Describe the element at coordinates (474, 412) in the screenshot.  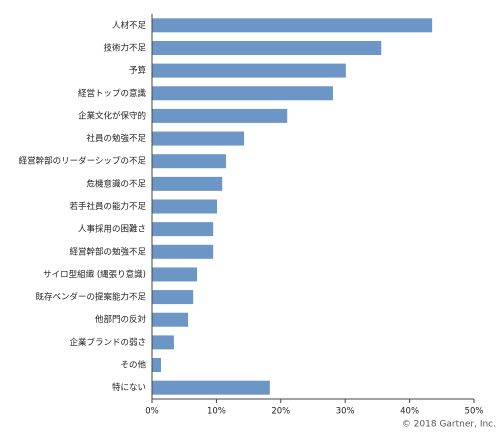
I see `x-tick-label: 50%` at that location.